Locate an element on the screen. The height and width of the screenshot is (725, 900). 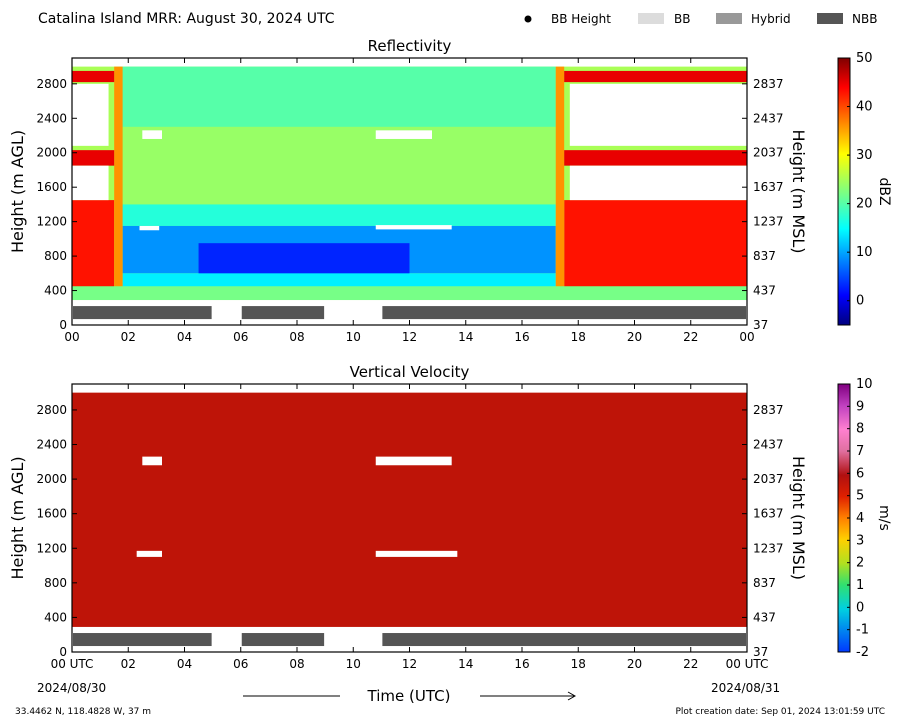
colorbar-tick-label: -2 is located at coordinates (862, 652).